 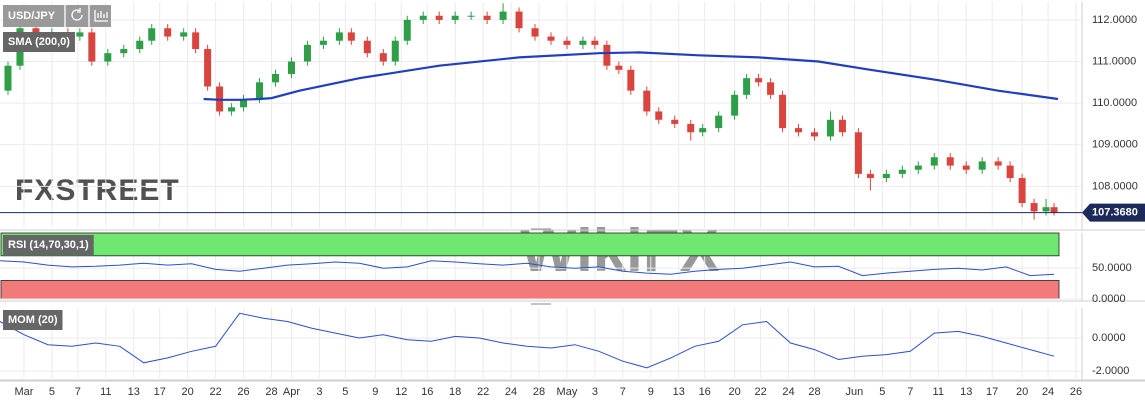 What do you see at coordinates (705, 392) in the screenshot?
I see `x-tick-label: 16` at bounding box center [705, 392].